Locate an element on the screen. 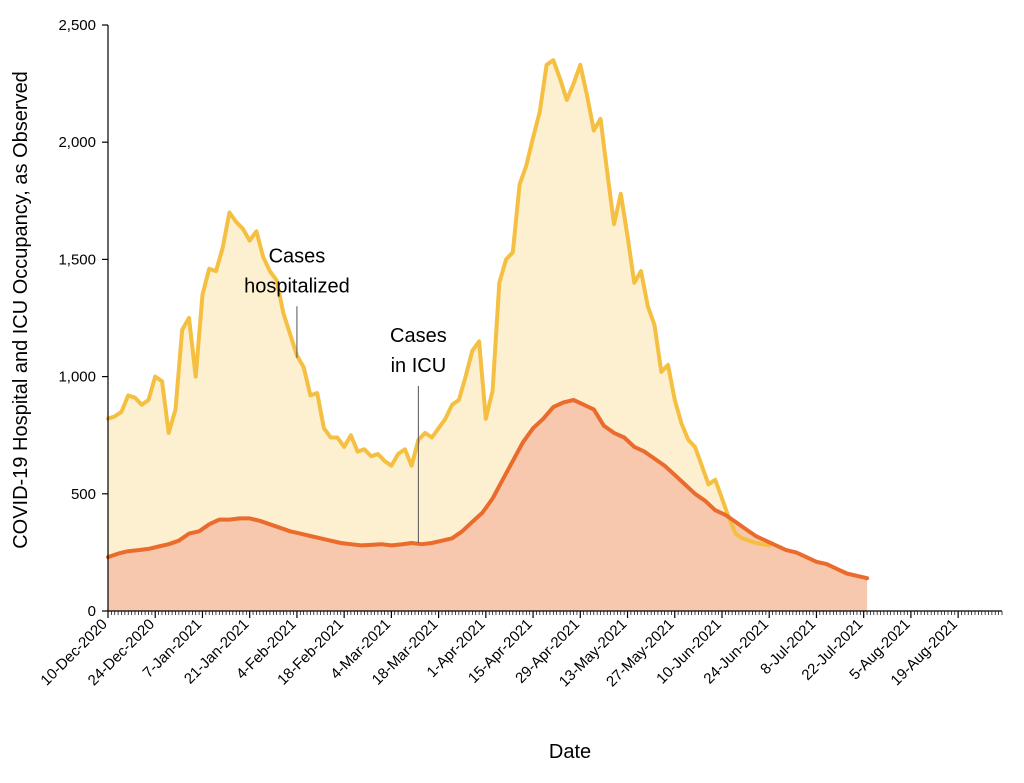  y-tick-label: 0 is located at coordinates (92, 611).